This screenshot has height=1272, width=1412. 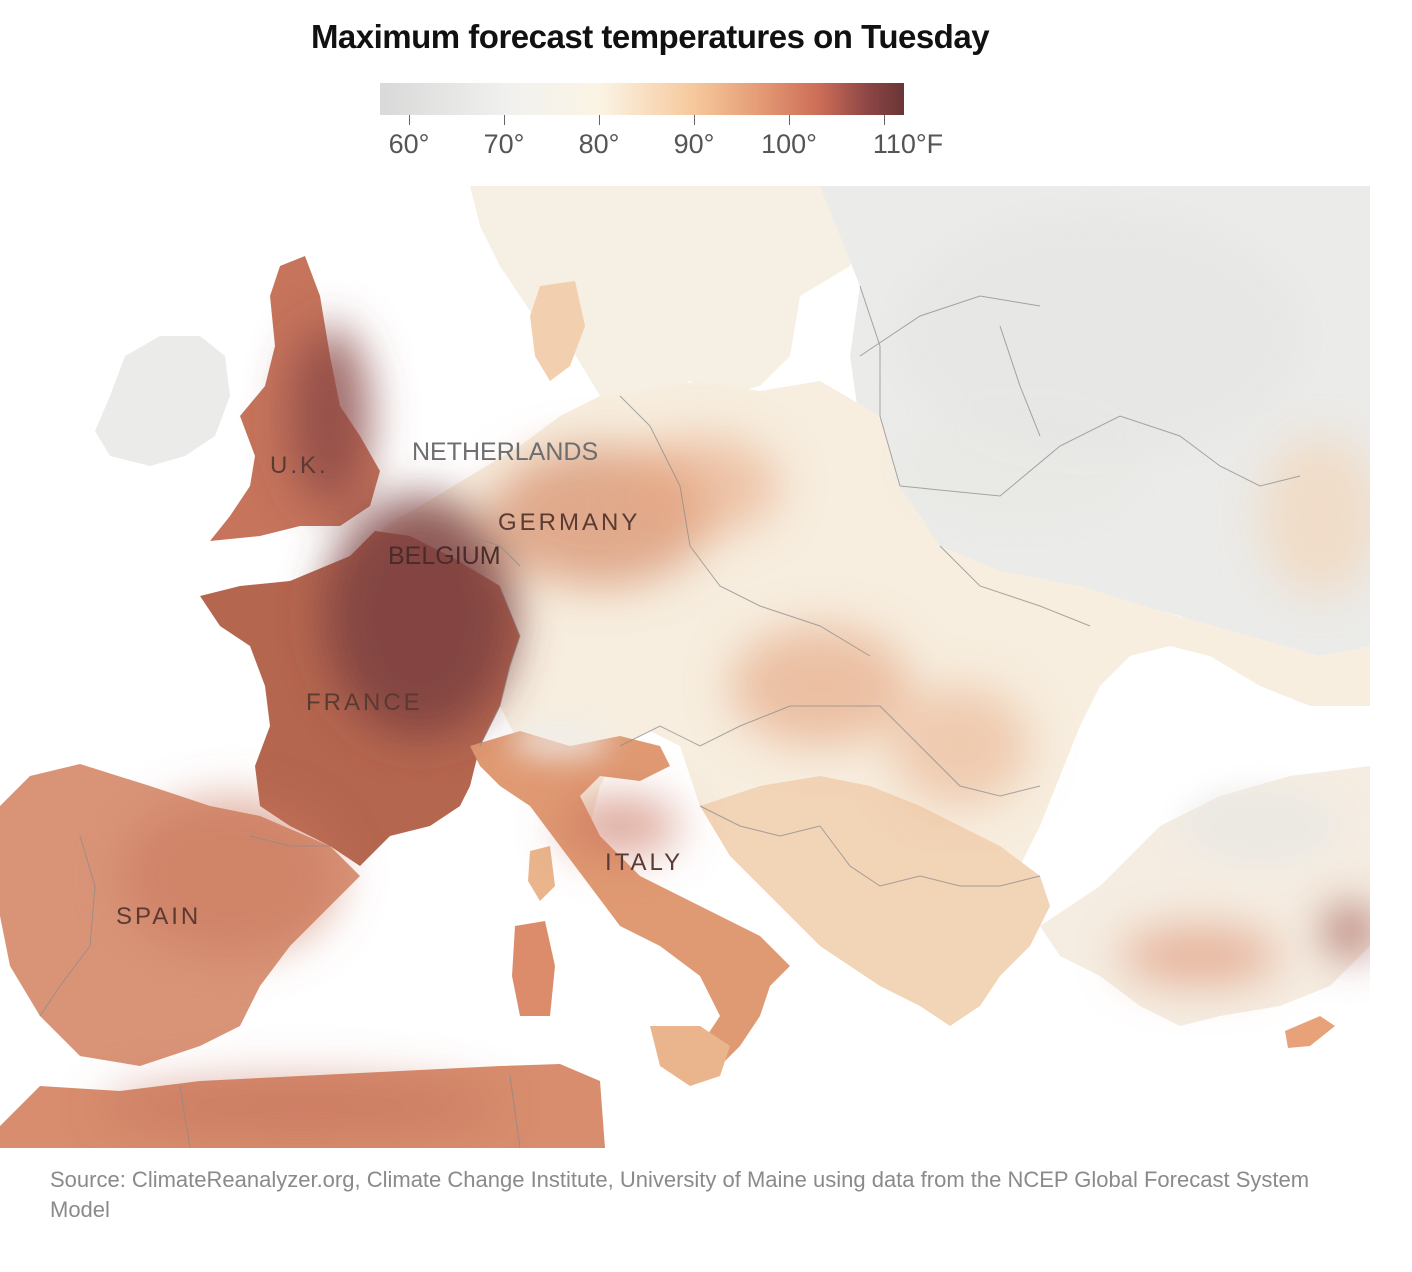 I want to click on label-uk: U.K., so click(x=299, y=465).